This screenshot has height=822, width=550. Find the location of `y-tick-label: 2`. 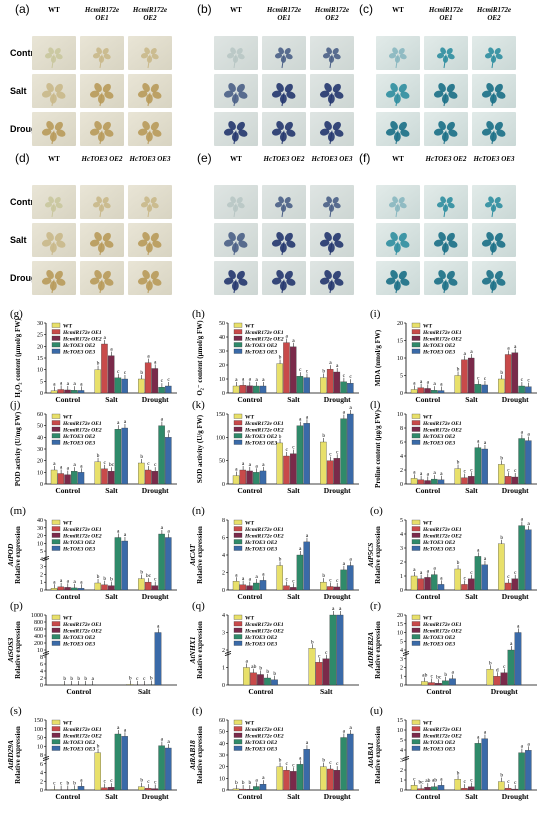

y-tick-label: 2 is located at coordinates (401, 771).